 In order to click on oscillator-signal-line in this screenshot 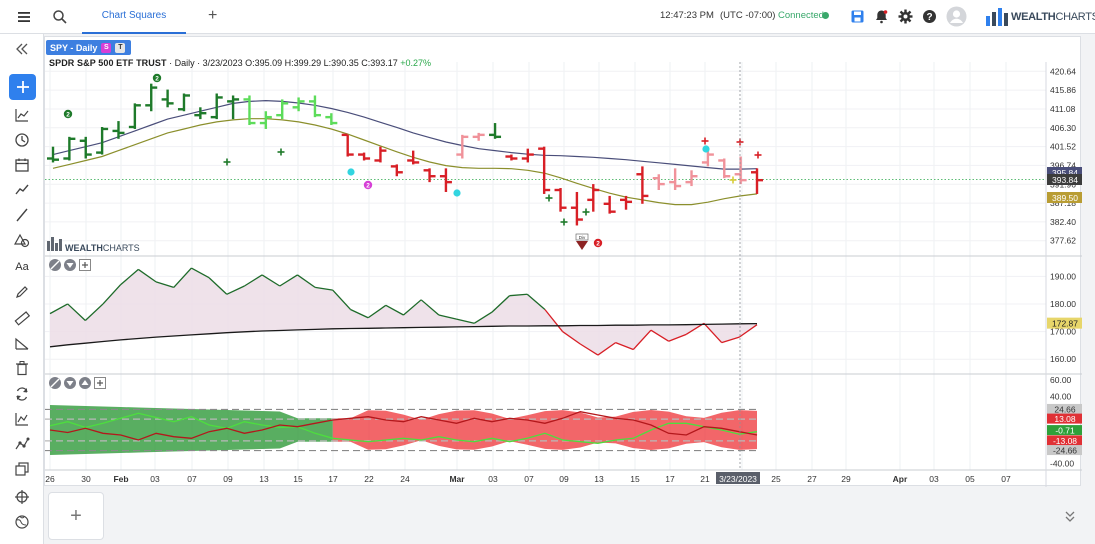, I will do `click(403, 335)`.